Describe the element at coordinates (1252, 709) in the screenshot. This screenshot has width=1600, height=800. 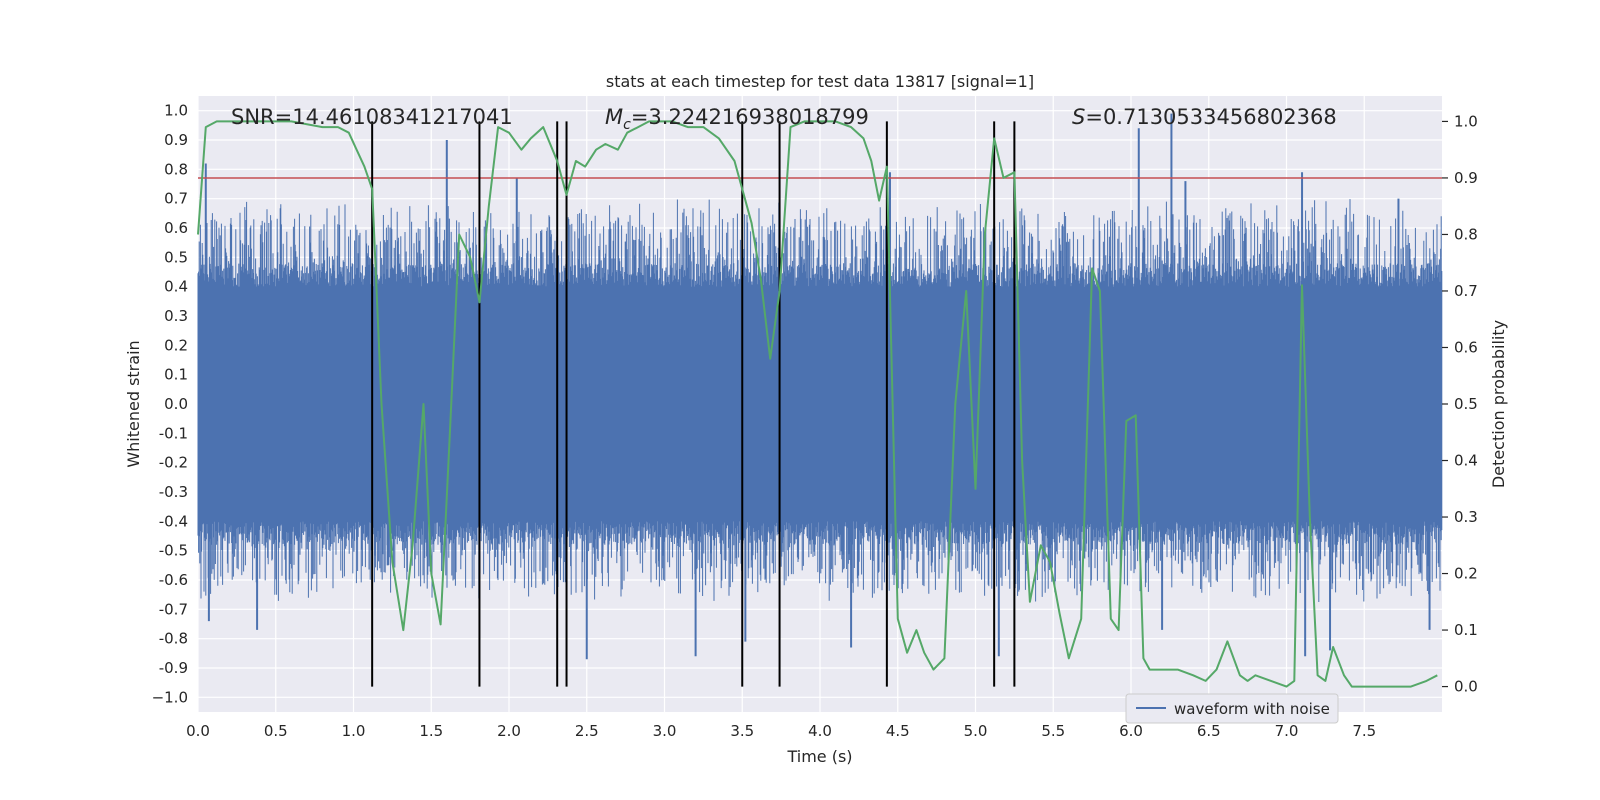
I see `legend-label: waveform with noise` at that location.